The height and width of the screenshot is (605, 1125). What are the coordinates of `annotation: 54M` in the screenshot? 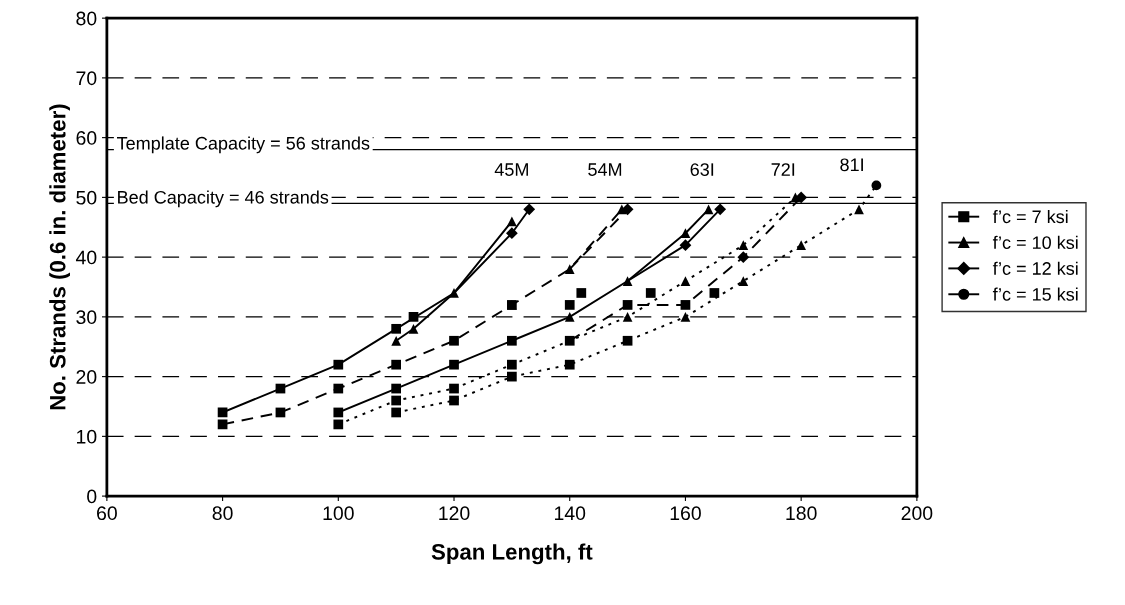 It's located at (605, 169).